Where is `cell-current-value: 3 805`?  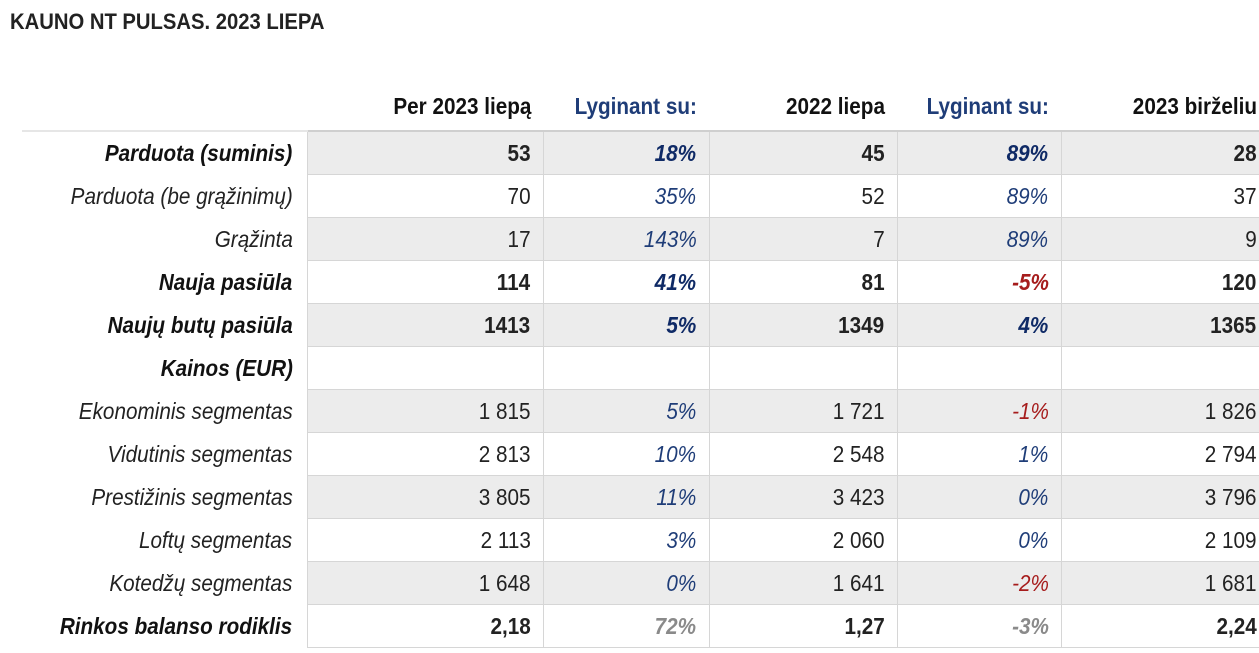
cell-current-value: 3 805 is located at coordinates (425, 497).